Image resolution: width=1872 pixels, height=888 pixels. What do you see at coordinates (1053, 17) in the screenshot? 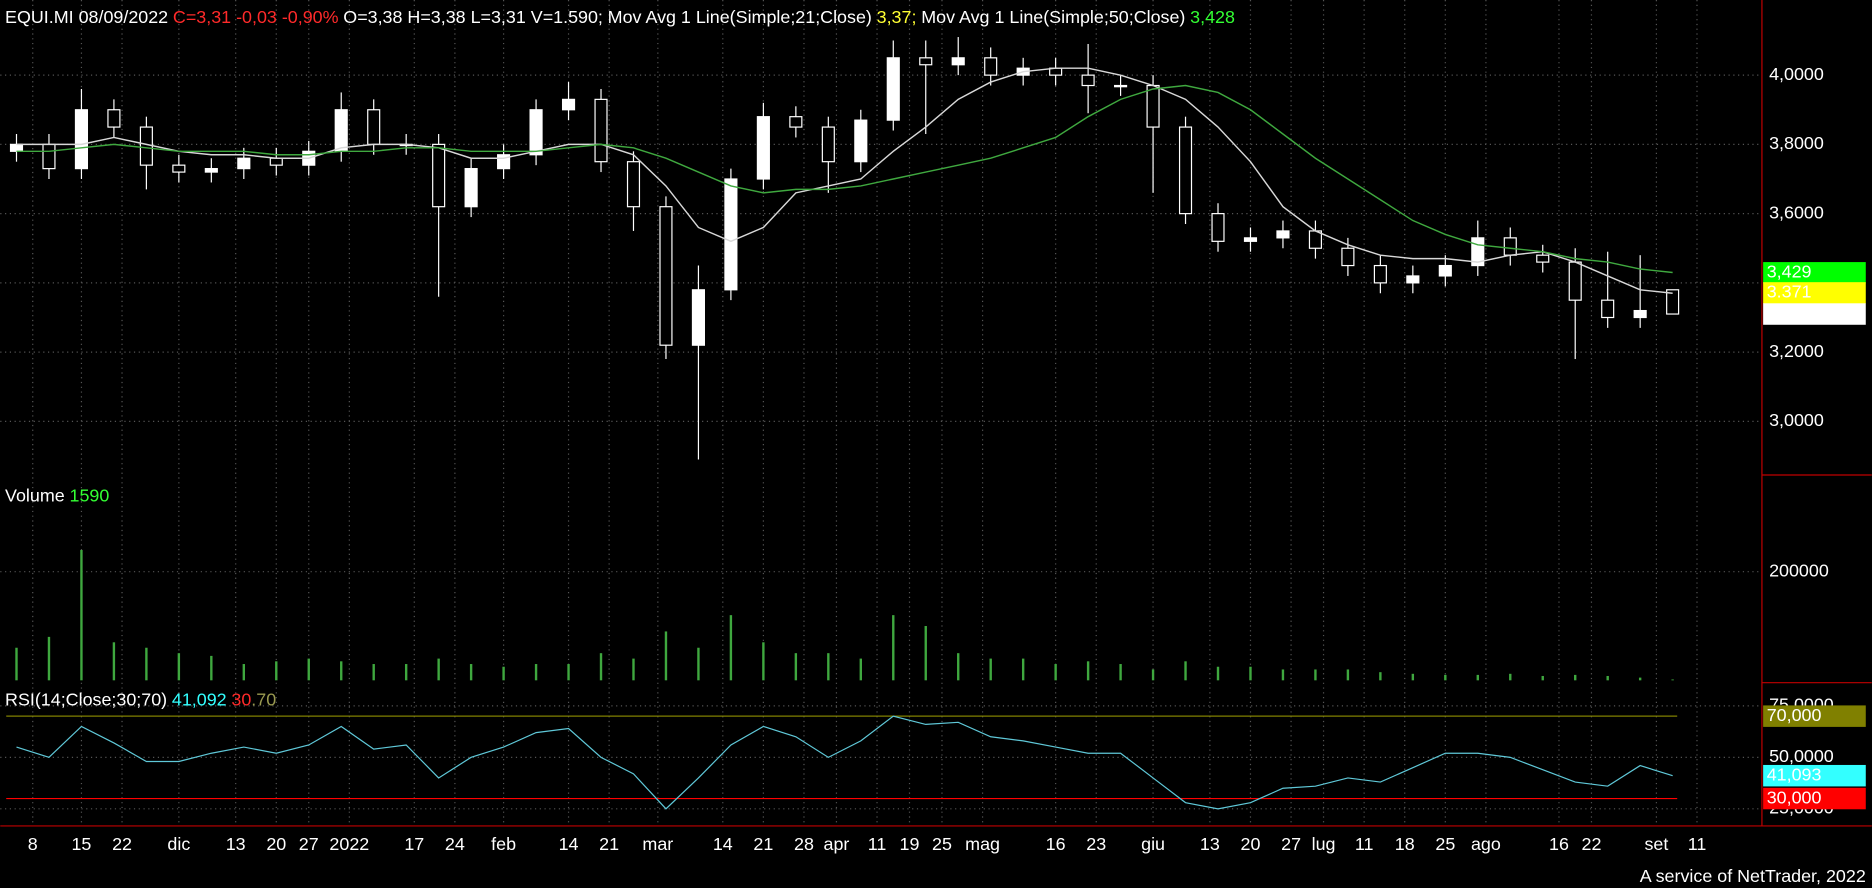
I see `legend-text: Mov Avg 1 Line(Simple;50;Close)` at bounding box center [1053, 17].